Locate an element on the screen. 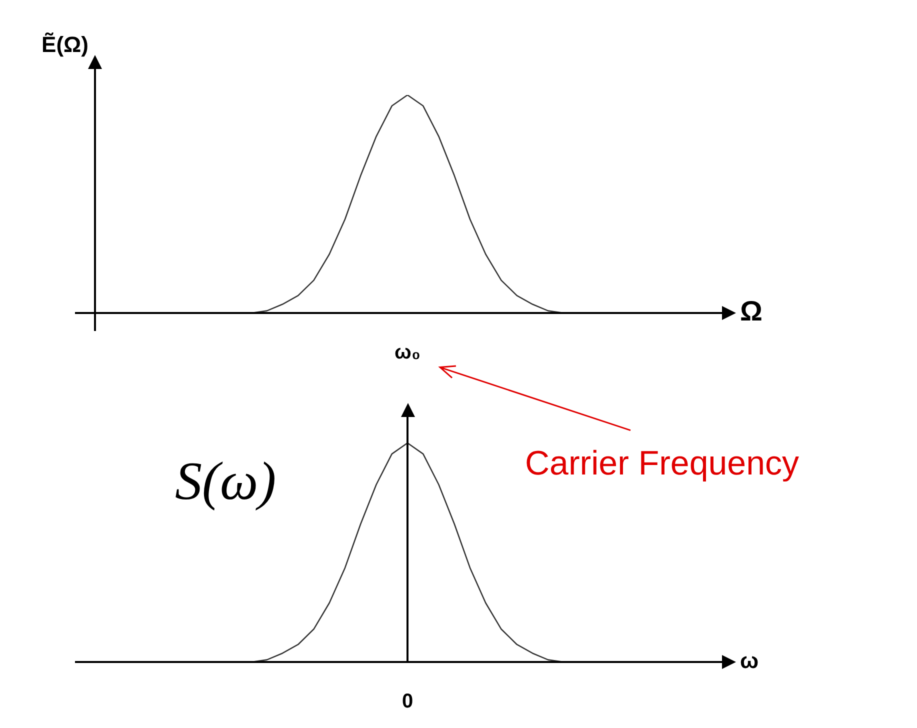 The image size is (917, 728). y-axis-title: S(ω) is located at coordinates (225, 481).